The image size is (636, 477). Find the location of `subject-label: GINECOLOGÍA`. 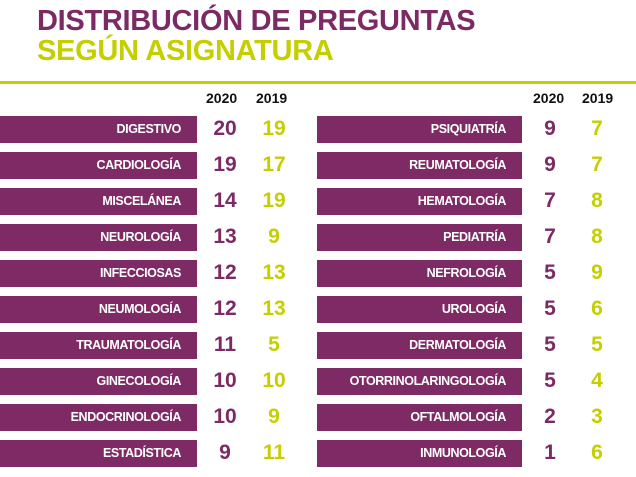

subject-label: GINECOLOGÍA is located at coordinates (98, 381).